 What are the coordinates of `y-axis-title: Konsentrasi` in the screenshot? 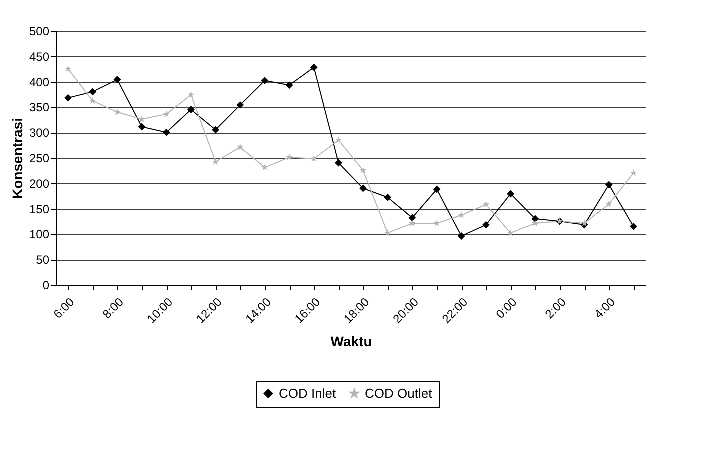 It's located at (17, 158).